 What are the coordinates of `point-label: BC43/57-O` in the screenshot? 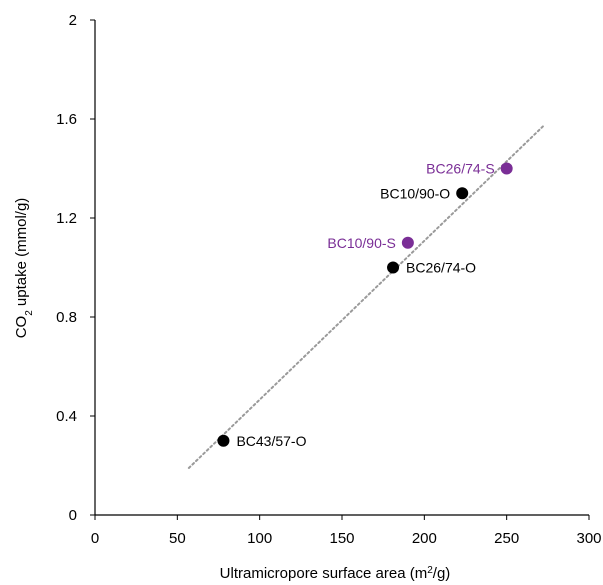 It's located at (271, 441).